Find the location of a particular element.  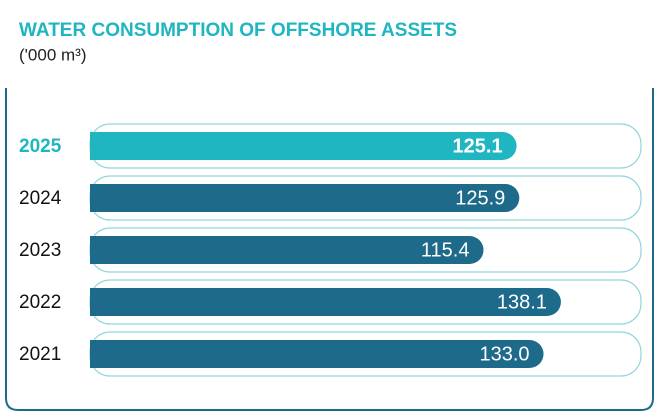

category-label: 2024 is located at coordinates (40, 198).